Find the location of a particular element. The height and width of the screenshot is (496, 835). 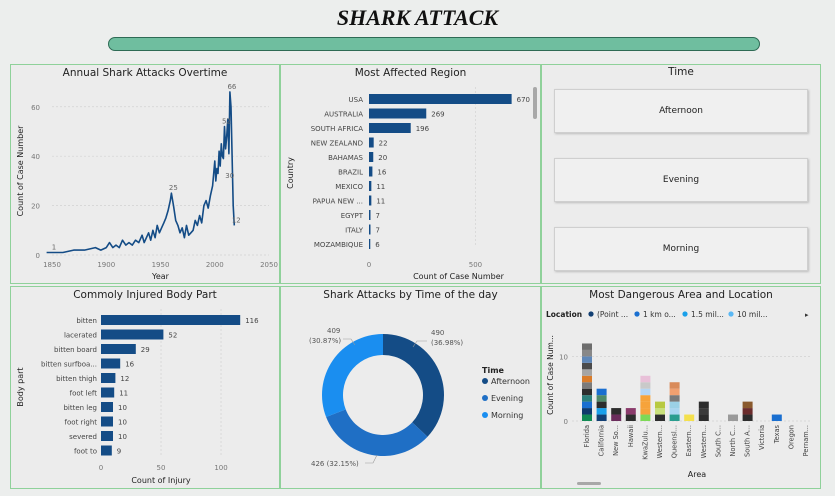

data-label: 16 is located at coordinates (381, 173).